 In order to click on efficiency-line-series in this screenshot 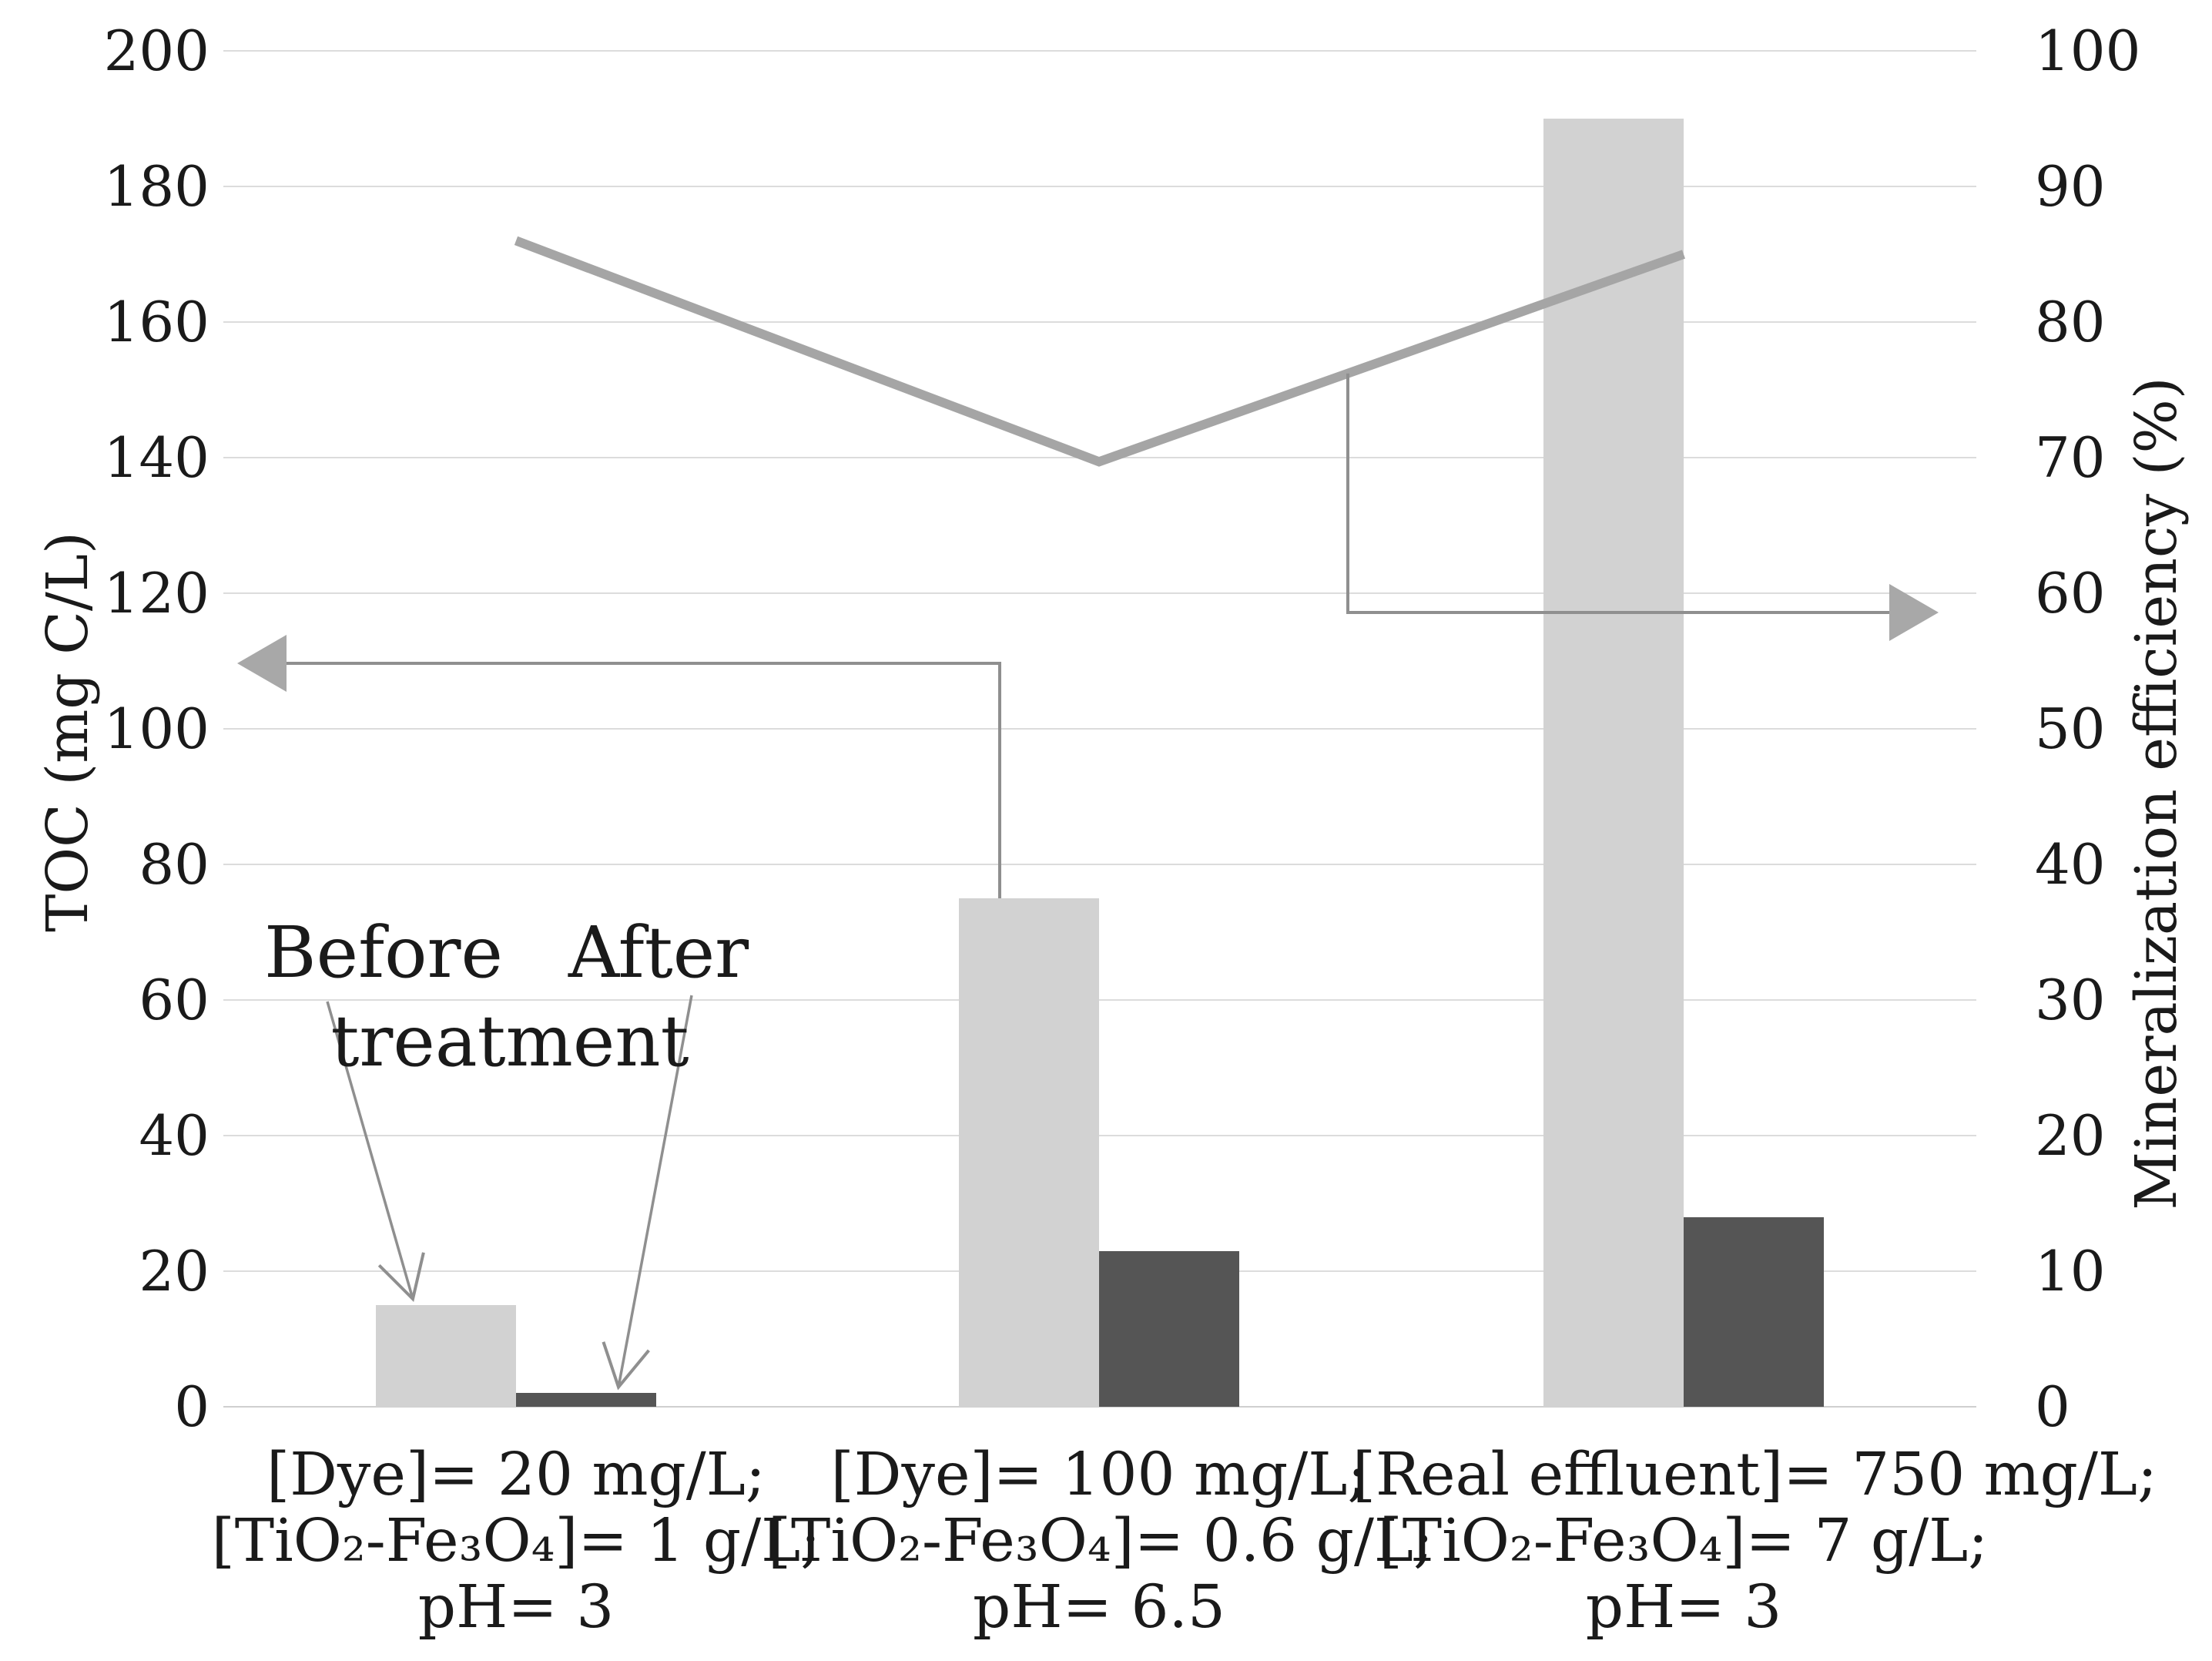, I will do `click(1100, 351)`.